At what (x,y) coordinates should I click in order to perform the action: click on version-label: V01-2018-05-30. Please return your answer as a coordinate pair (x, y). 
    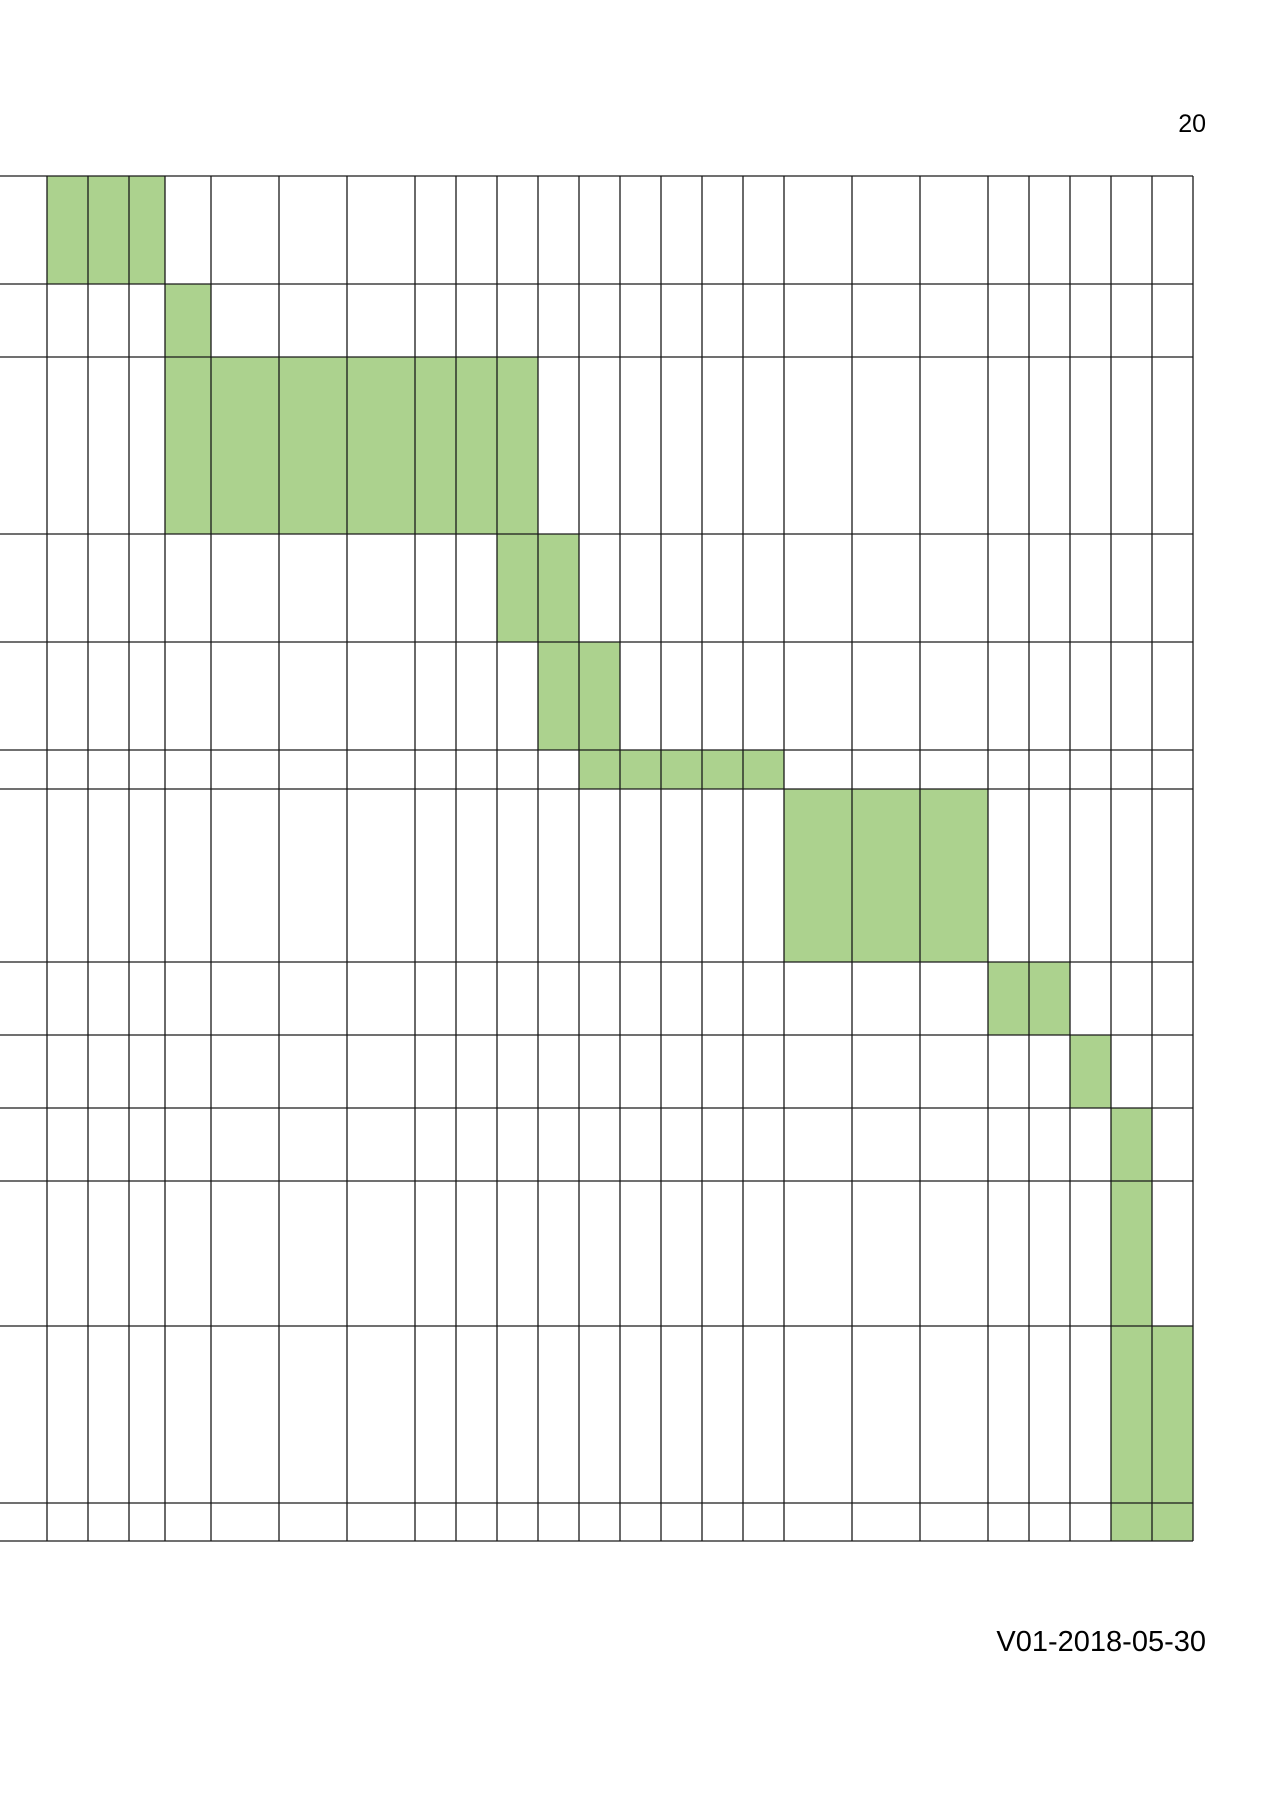
    Looking at the image, I should click on (1101, 1642).